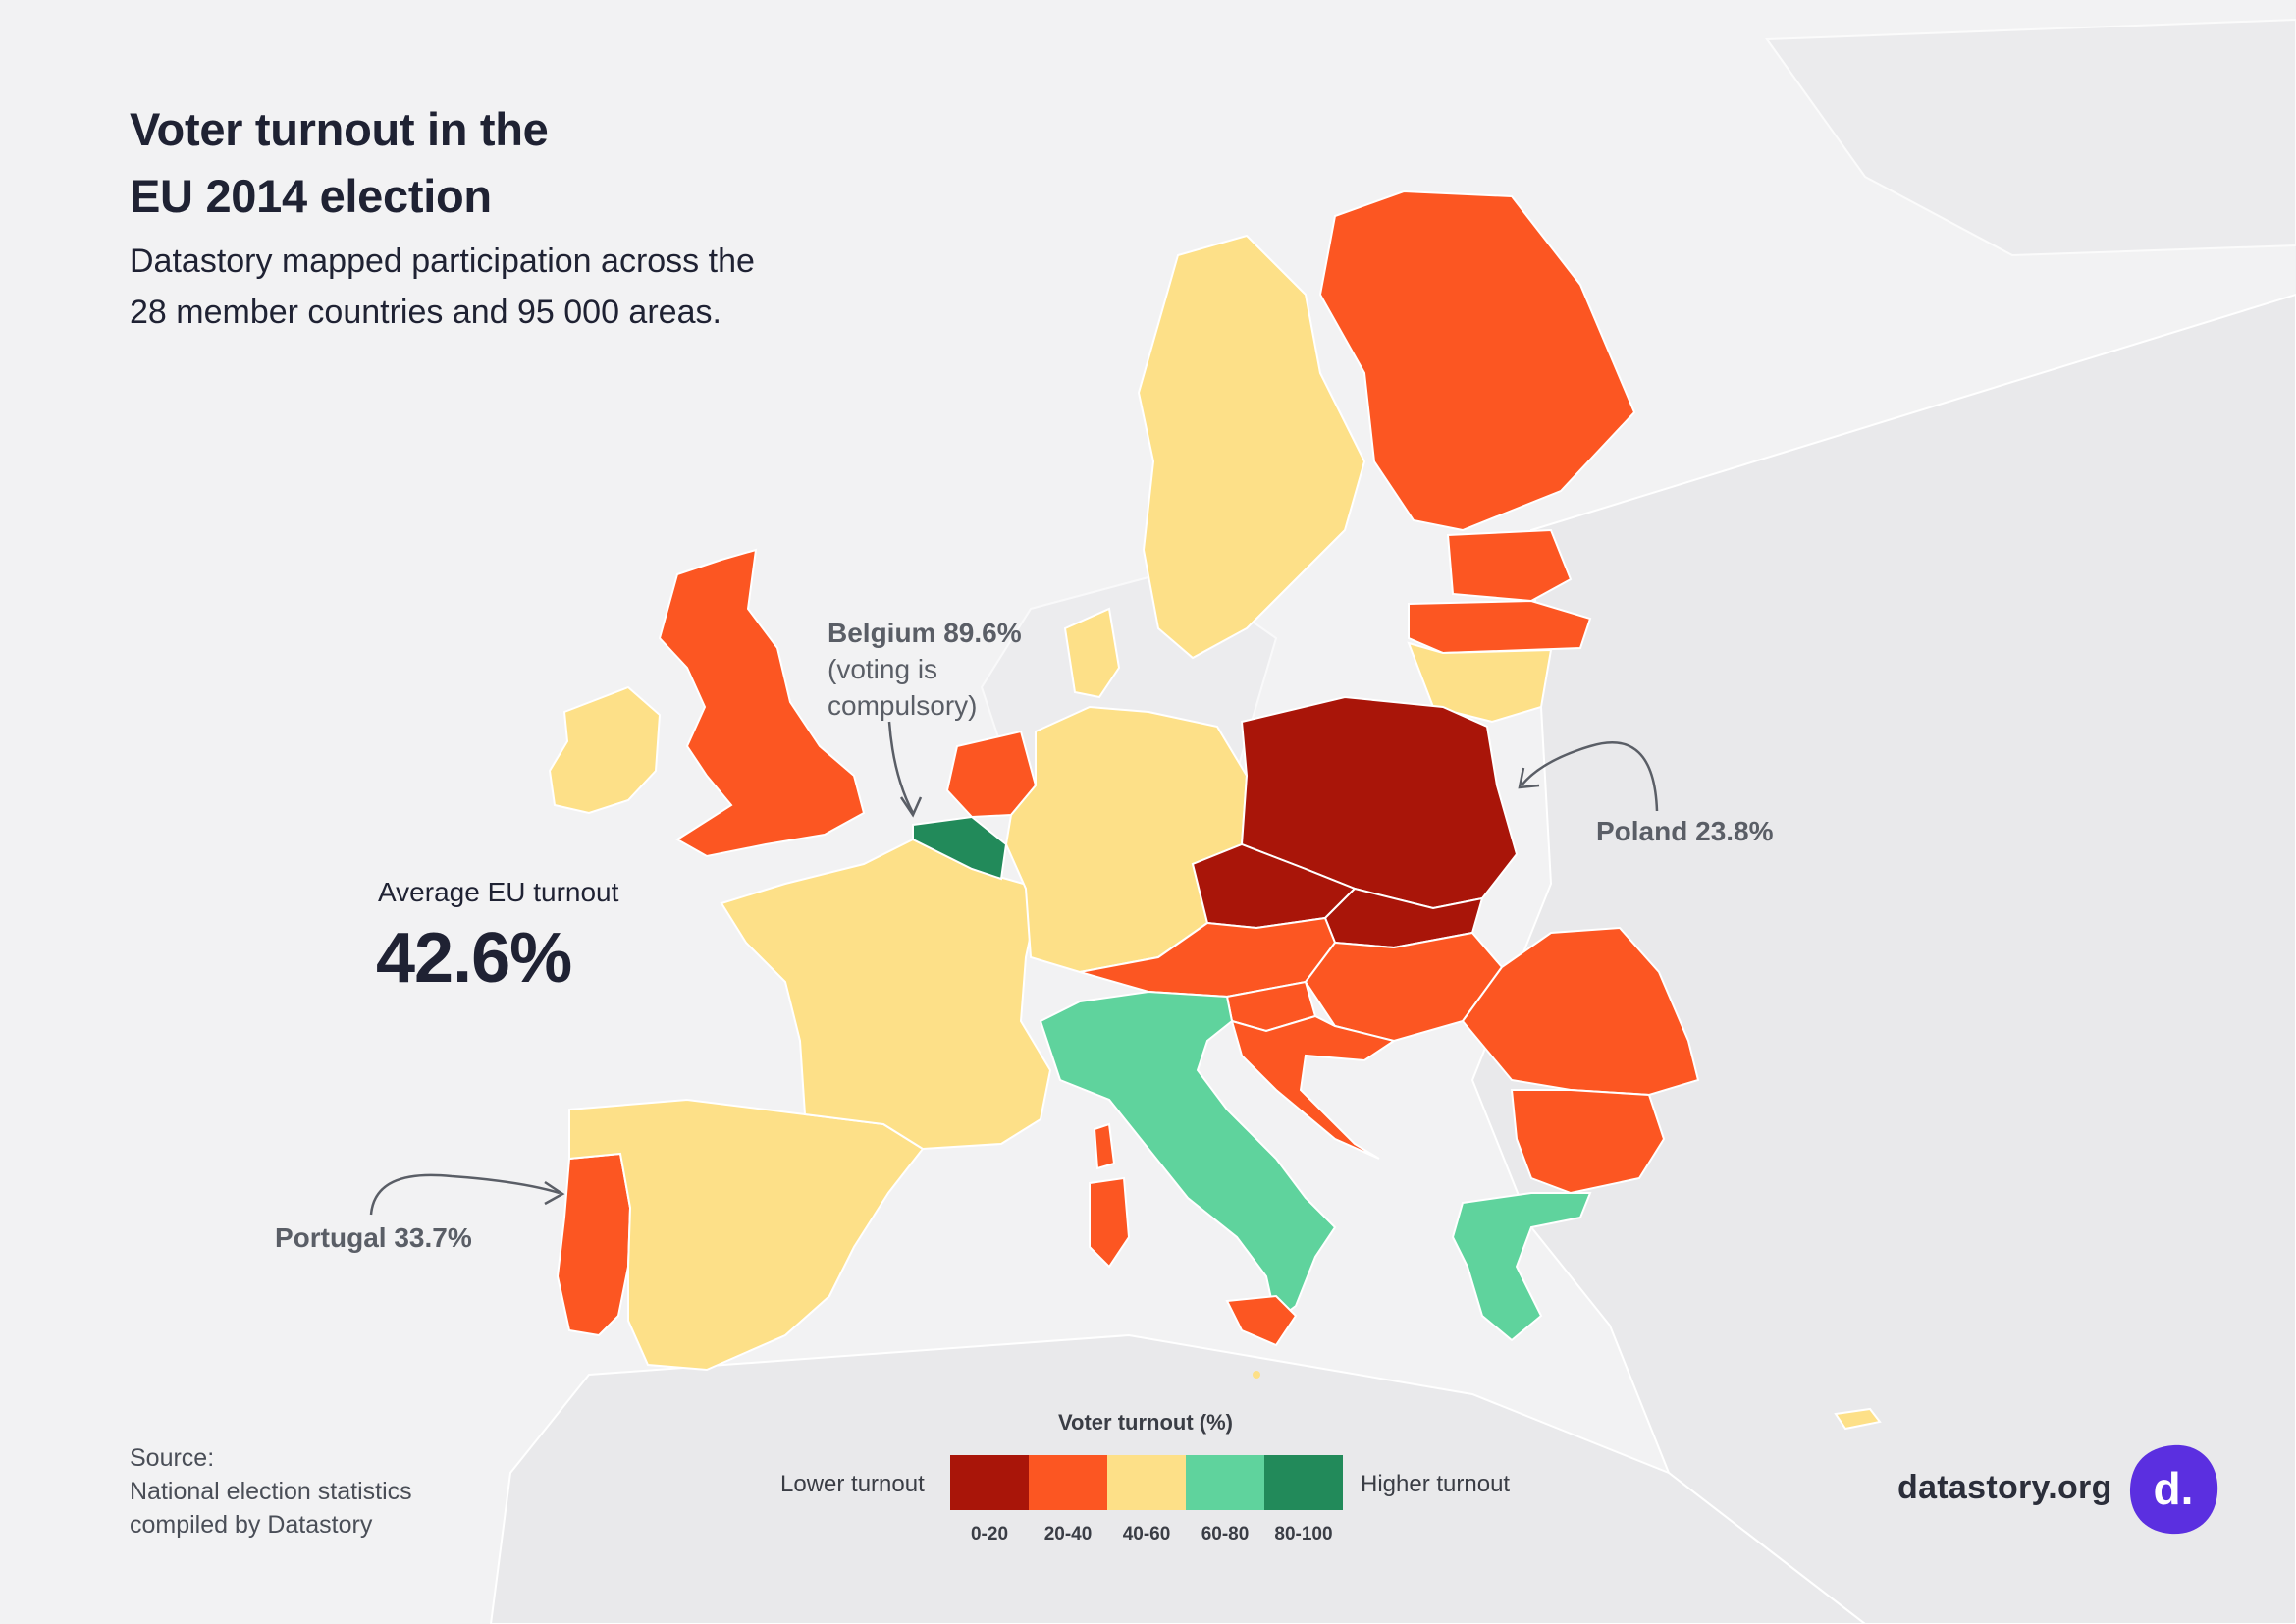  Describe the element at coordinates (594, 1244) in the screenshot. I see `portugal-region` at that location.